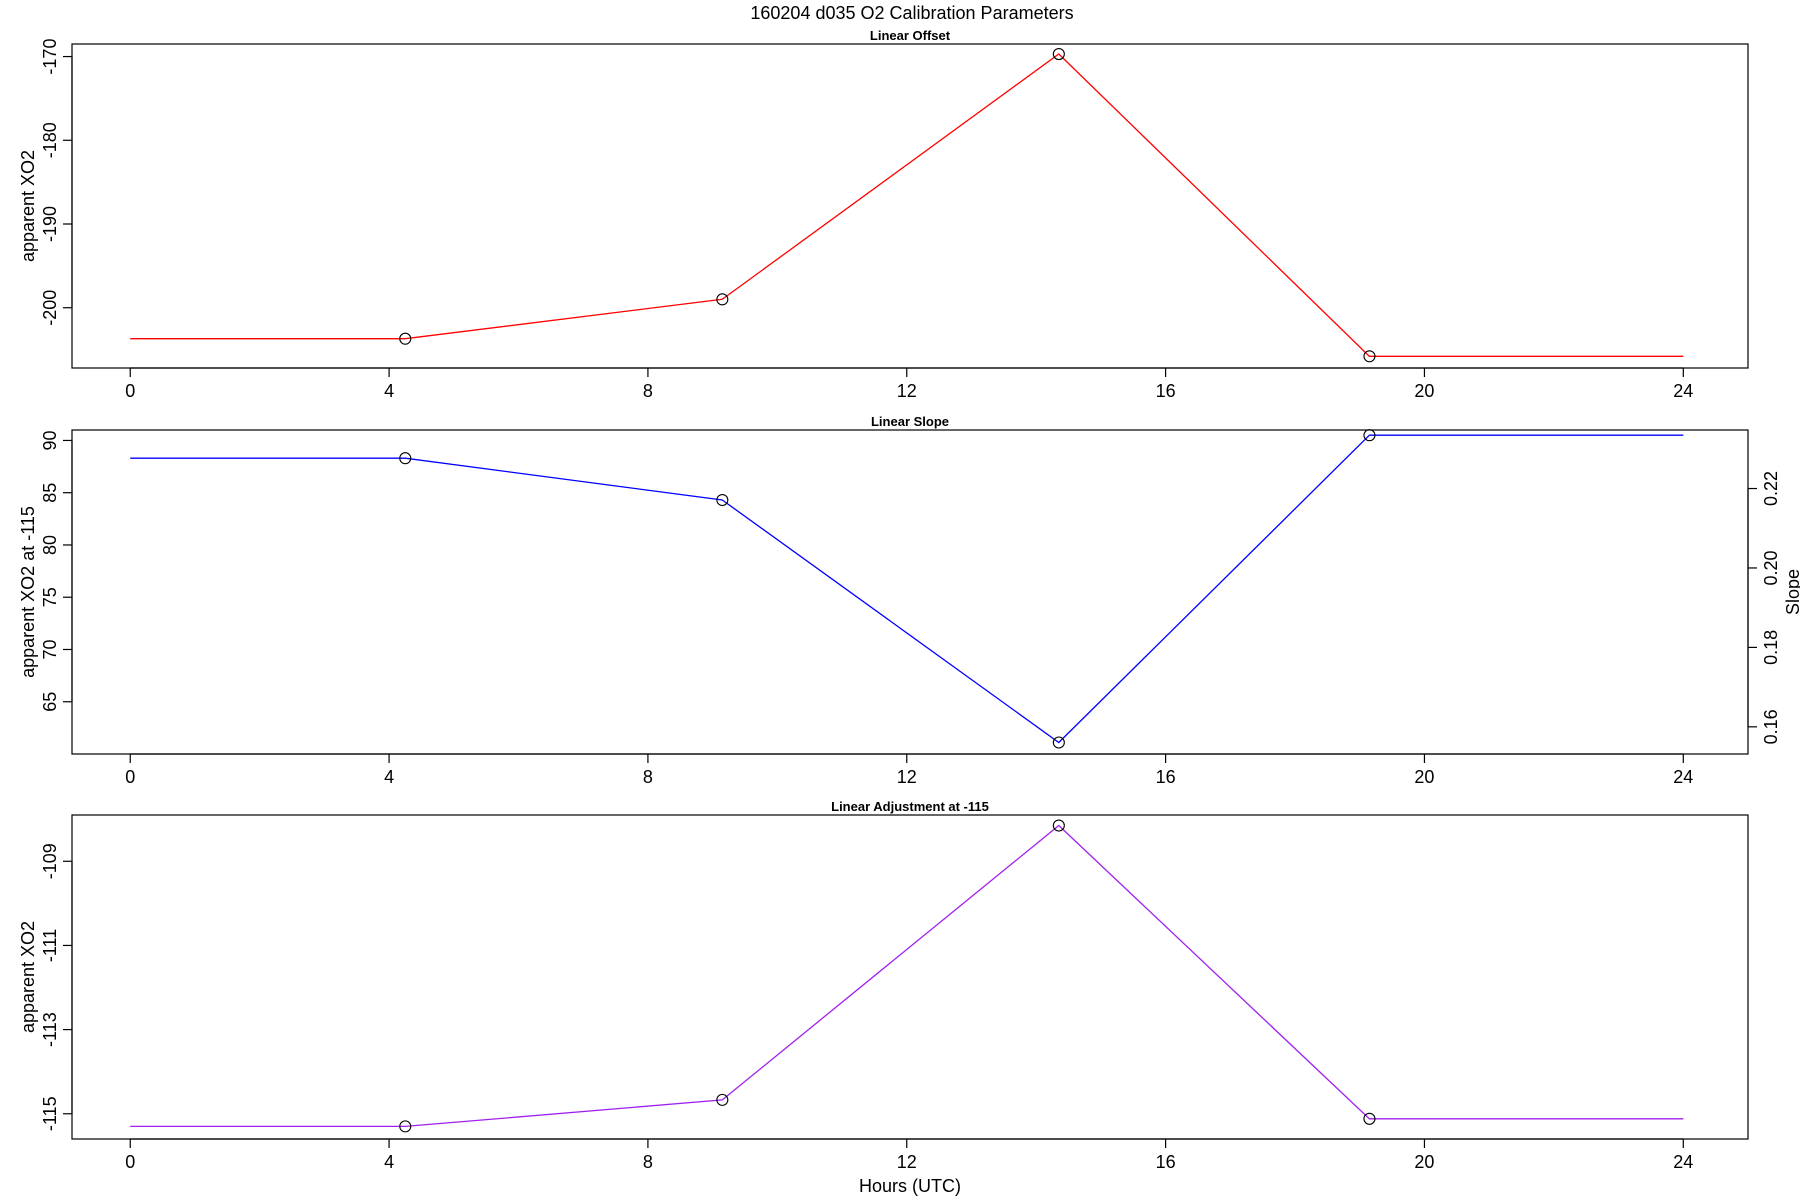 This screenshot has height=1200, width=1800. I want to click on y-tick-label: 85, so click(50, 493).